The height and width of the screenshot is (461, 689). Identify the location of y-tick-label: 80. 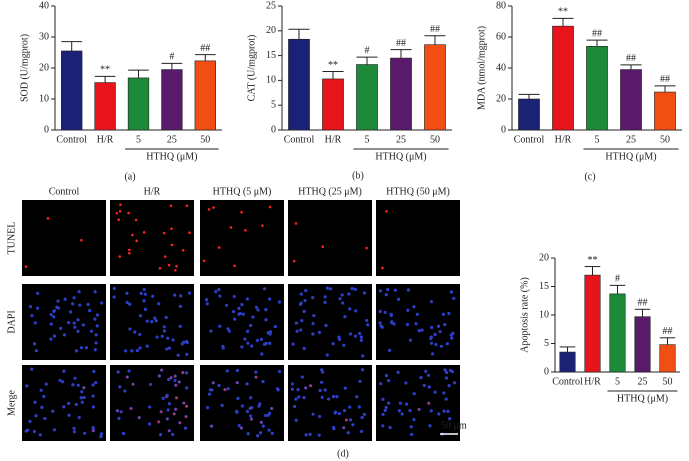
(501, 5).